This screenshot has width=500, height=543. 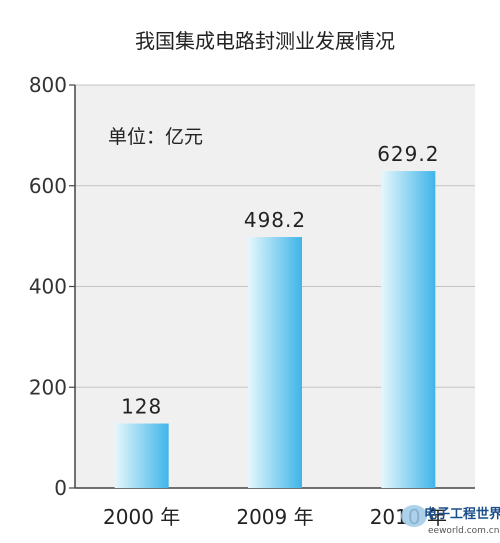 I want to click on x-axis-categories: 2000 年 2009 年 2010 年, so click(x=275, y=517).